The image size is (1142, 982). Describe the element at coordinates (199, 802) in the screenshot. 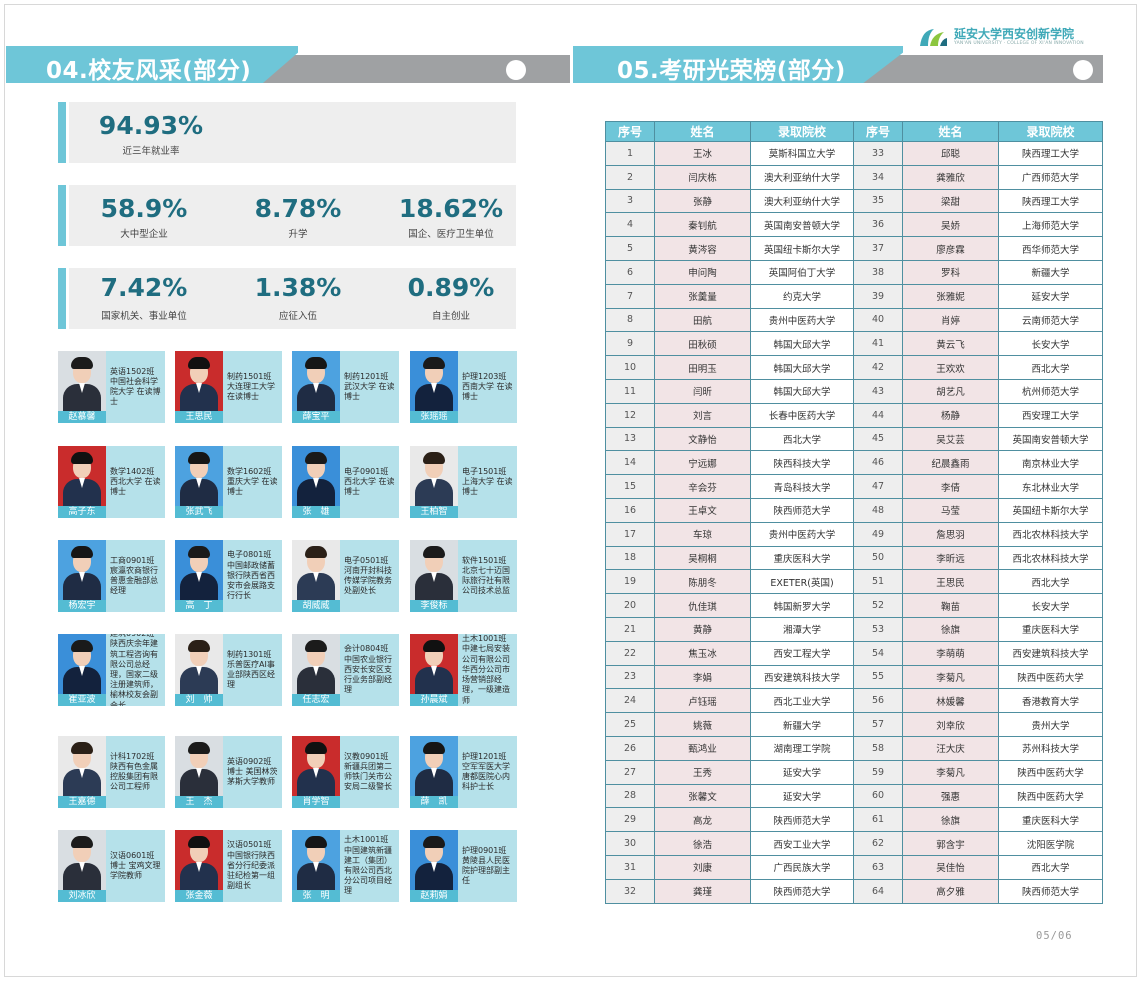

I see `alumni-name: 王 杰` at that location.